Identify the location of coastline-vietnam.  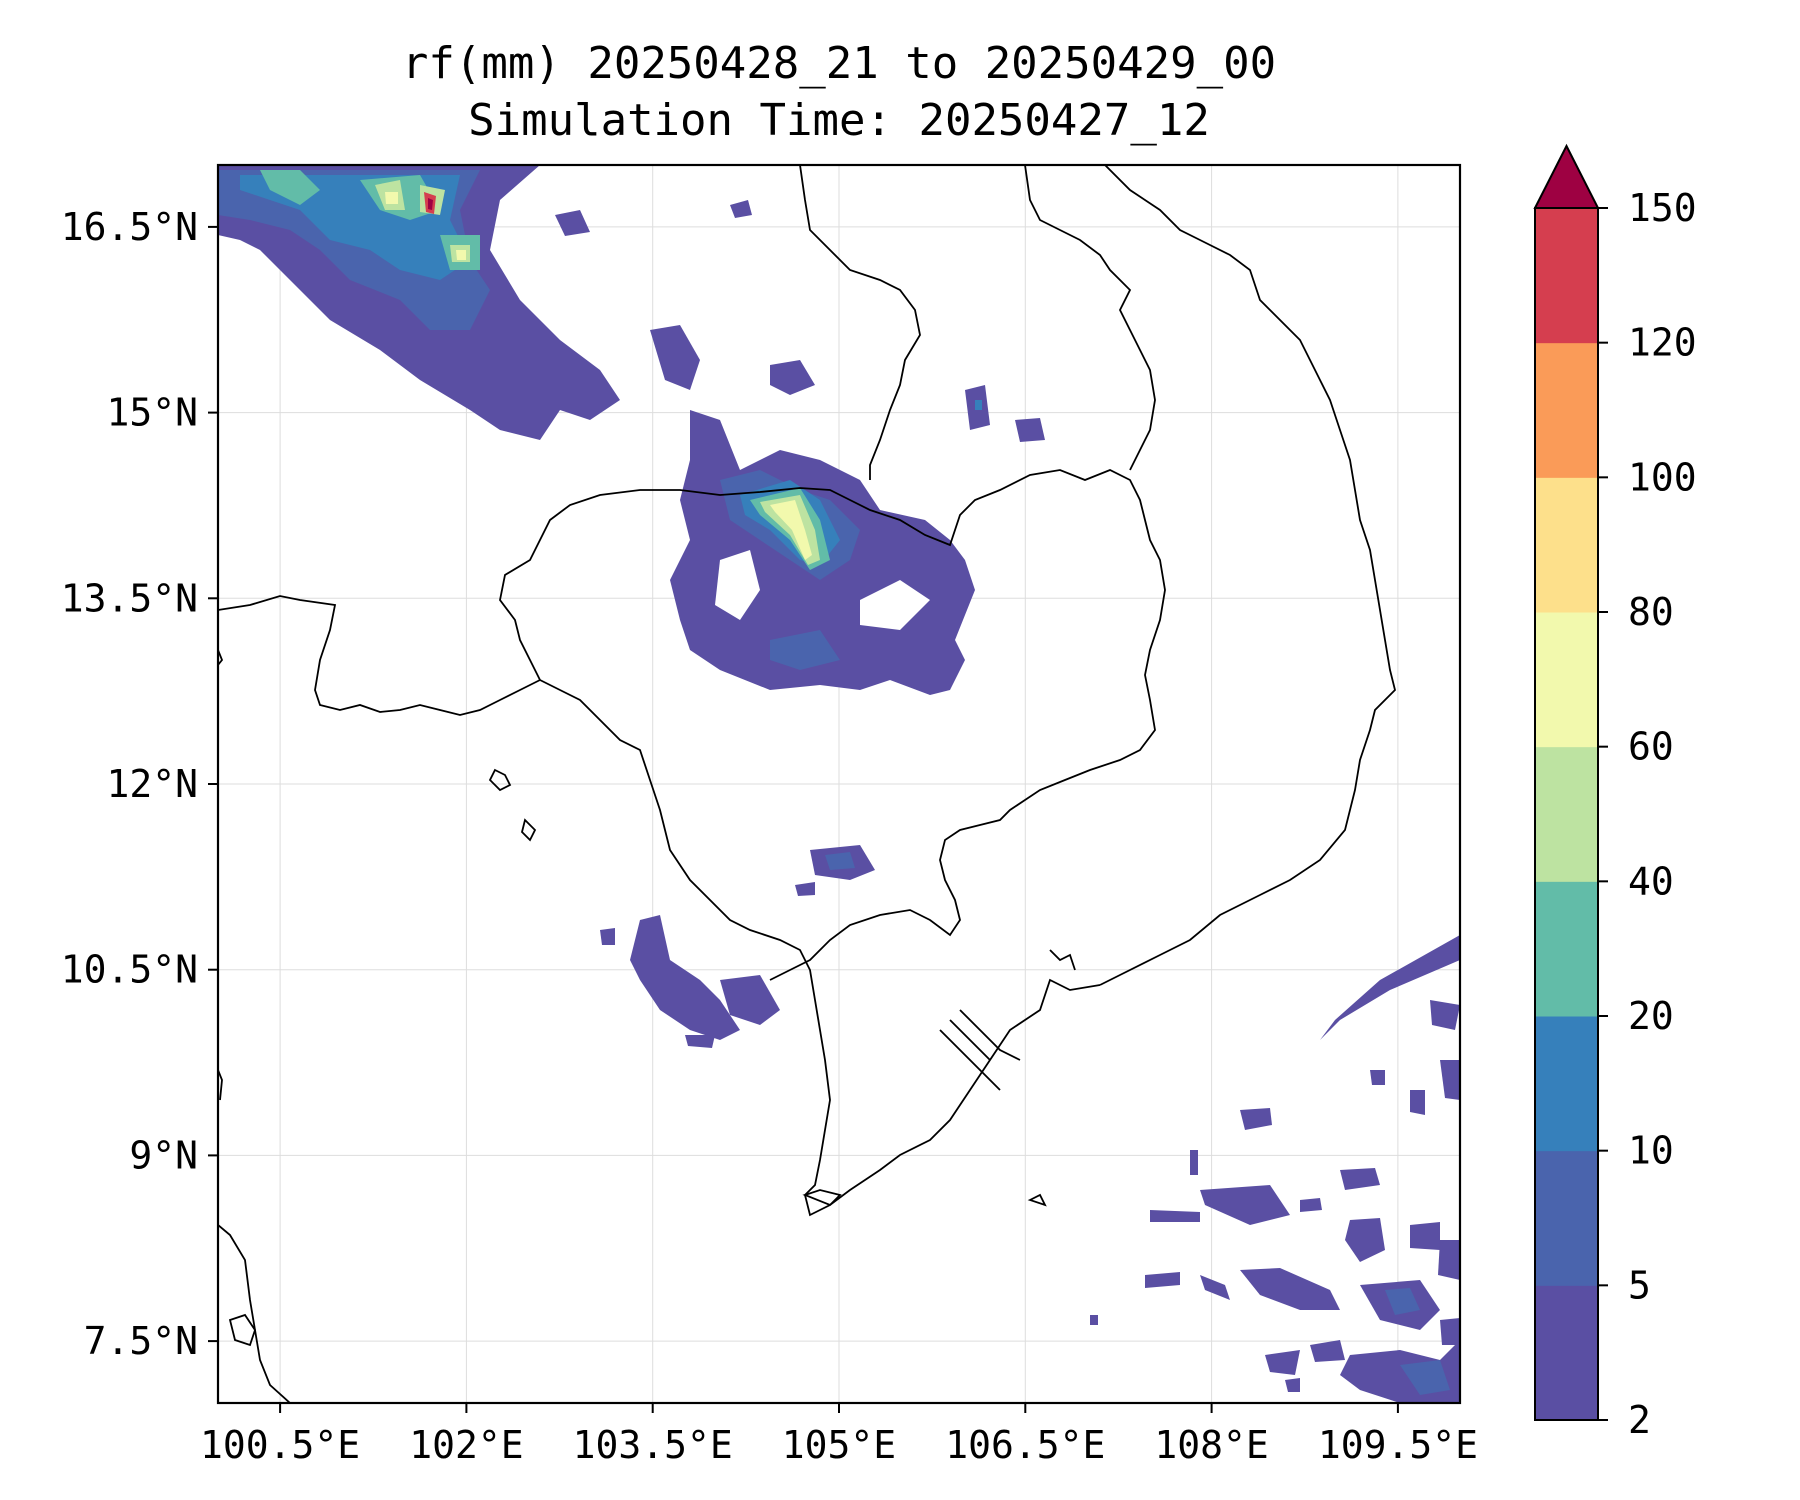
(1247, 575).